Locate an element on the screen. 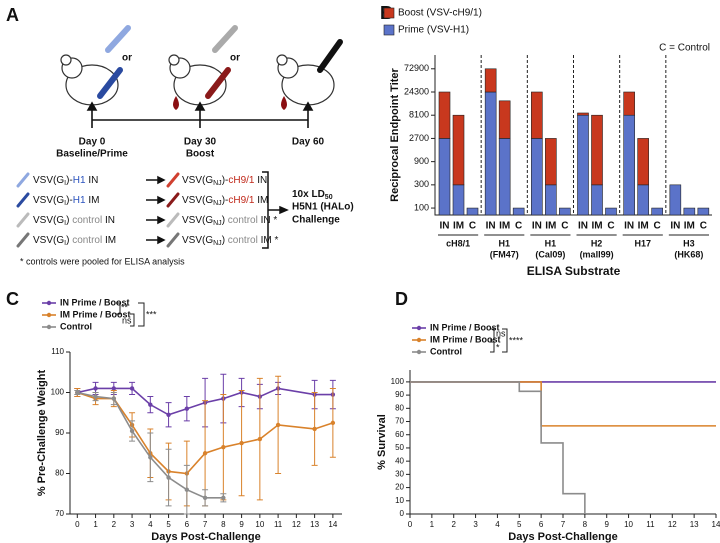 The width and height of the screenshot is (720, 543). y-tick-label: 100 is located at coordinates (421, 207).